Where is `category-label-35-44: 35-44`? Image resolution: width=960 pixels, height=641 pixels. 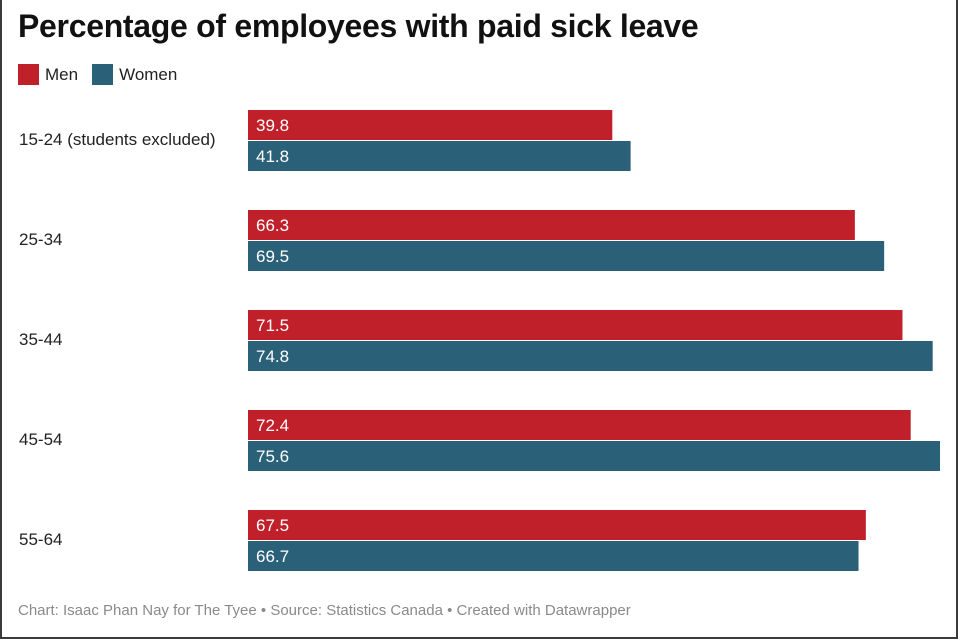
category-label-35-44: 35-44 is located at coordinates (40, 339).